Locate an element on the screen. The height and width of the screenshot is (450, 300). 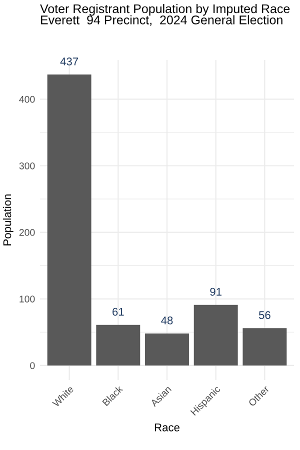
y-tick-label: 100 is located at coordinates (27, 299).